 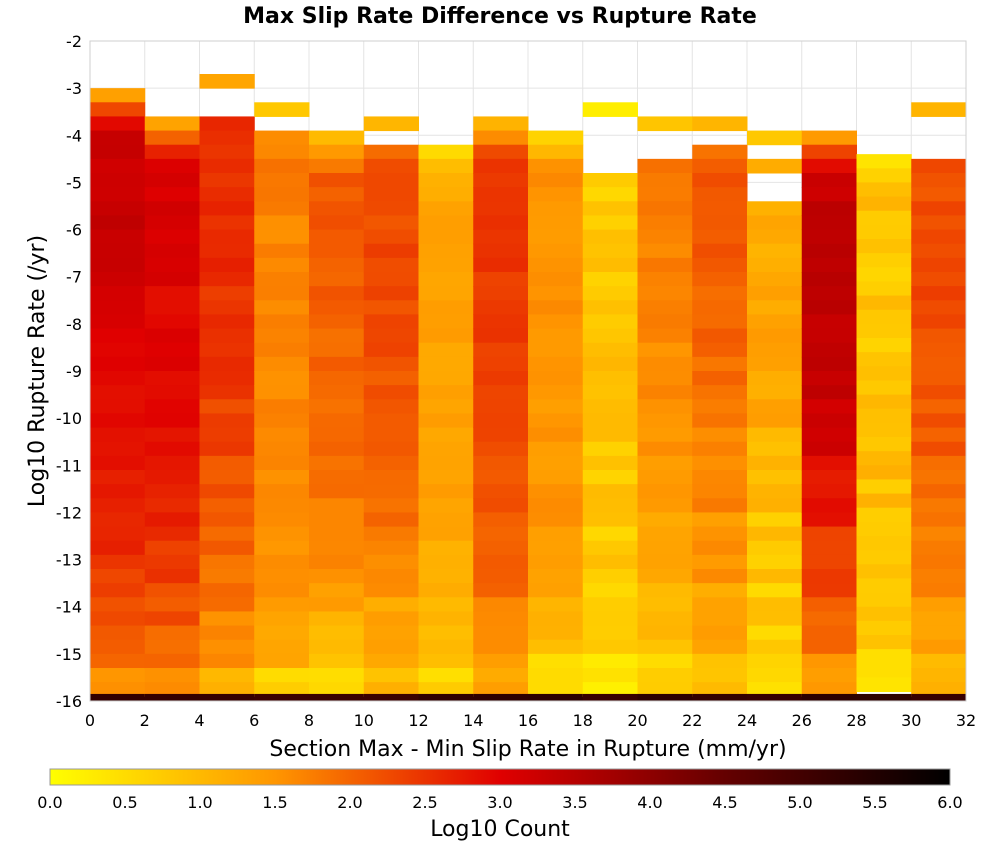 I want to click on colorbar-tick-label: 3.0, so click(x=499, y=802).